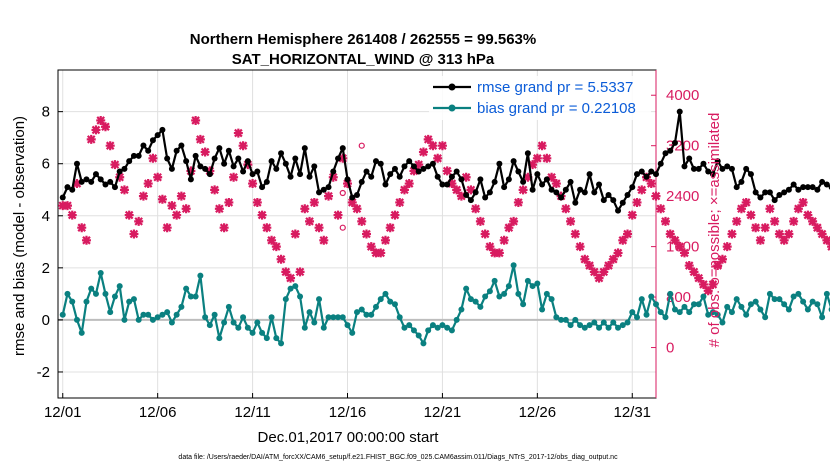 Image resolution: width=830 pixels, height=470 pixels. Describe the element at coordinates (46, 112) in the screenshot. I see `left-y-tick-label: 8` at that location.